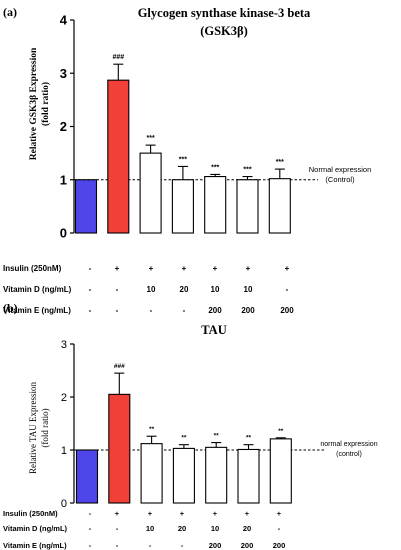 This screenshot has width=401, height=550. What do you see at coordinates (33, 427) in the screenshot?
I see `panel-b-ylabel-line-1: Relative TAU Expression` at bounding box center [33, 427].